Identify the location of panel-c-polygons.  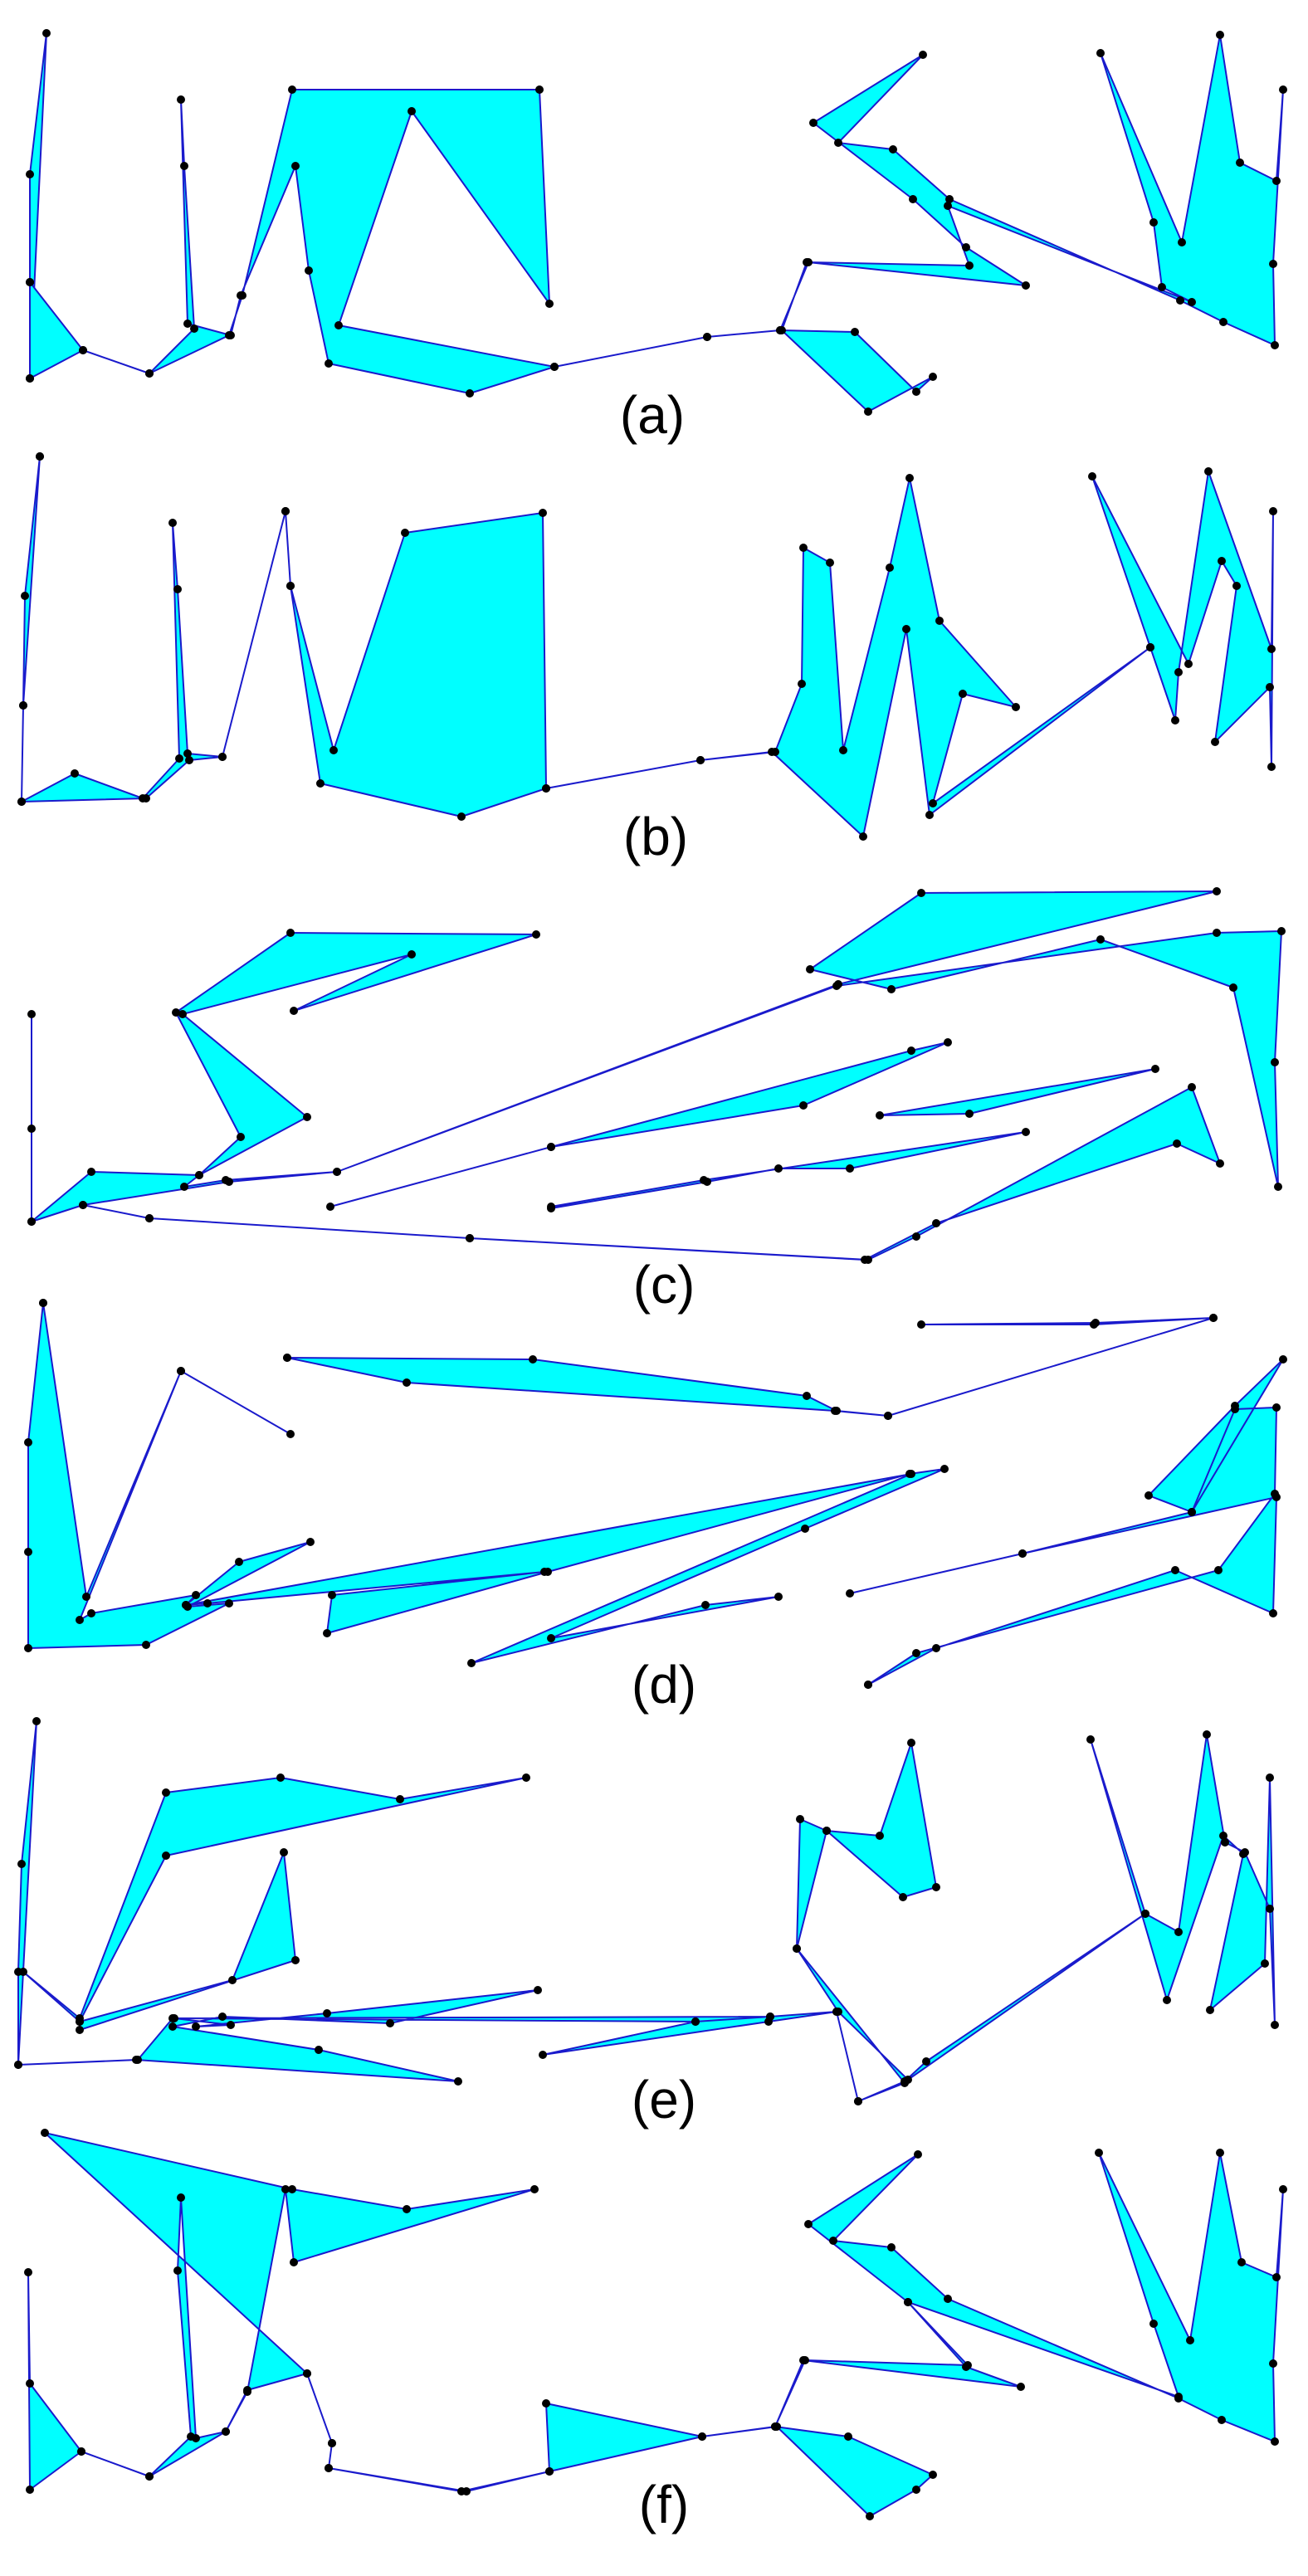
(656, 1076).